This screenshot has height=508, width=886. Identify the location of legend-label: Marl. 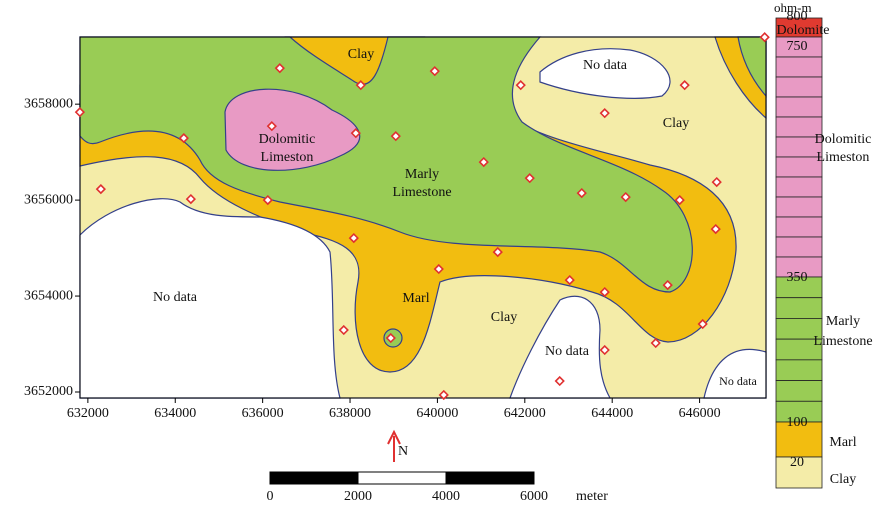
(842, 442).